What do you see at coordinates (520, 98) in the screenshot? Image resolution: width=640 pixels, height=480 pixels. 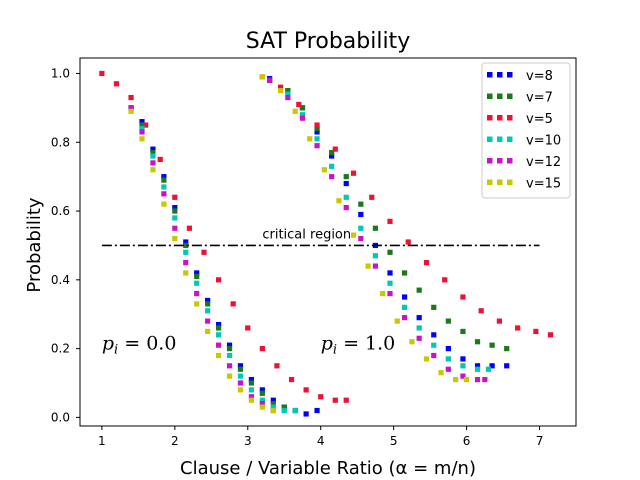 I see `legend-item-v=7: v=7` at bounding box center [520, 98].